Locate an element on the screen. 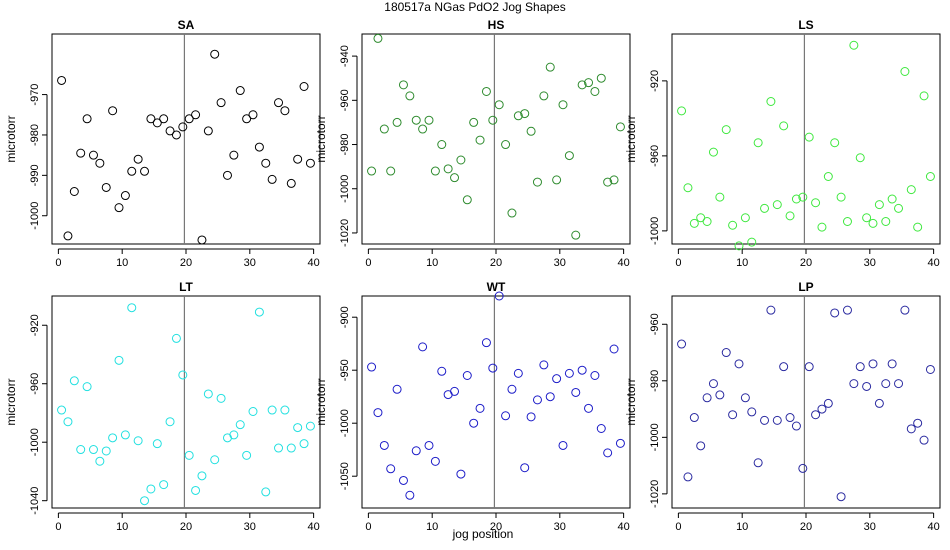 The height and width of the screenshot is (550, 950). figure-title: 180517a NGas PdO2 Jog Shapes is located at coordinates (474, 7).